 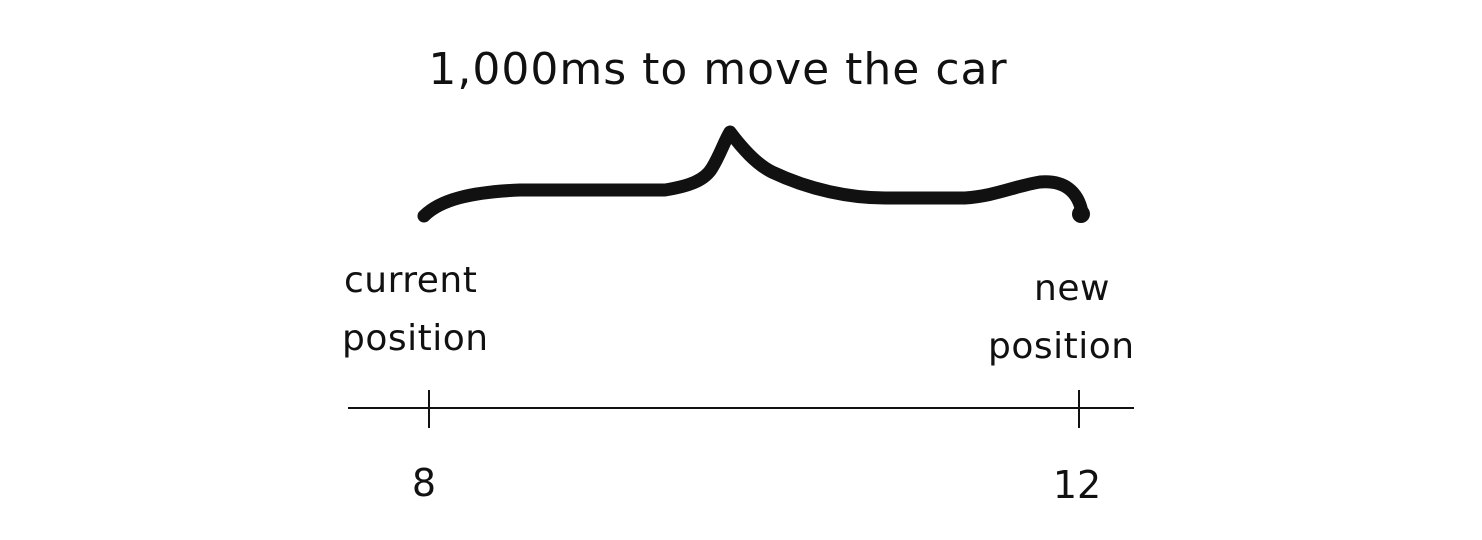 What do you see at coordinates (410, 280) in the screenshot?
I see `start-label-line1: current` at bounding box center [410, 280].